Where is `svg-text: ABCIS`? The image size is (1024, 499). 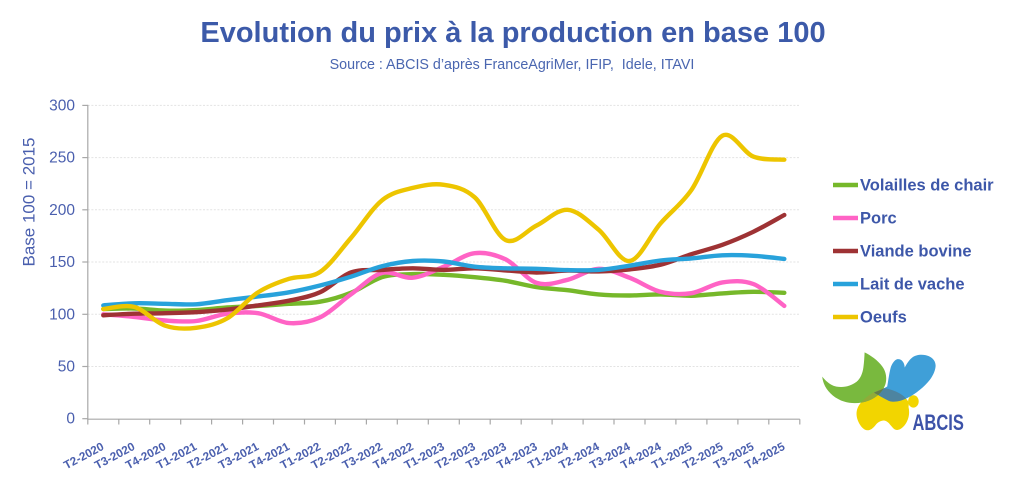
svg-text: ABCIS is located at coordinates (938, 423).